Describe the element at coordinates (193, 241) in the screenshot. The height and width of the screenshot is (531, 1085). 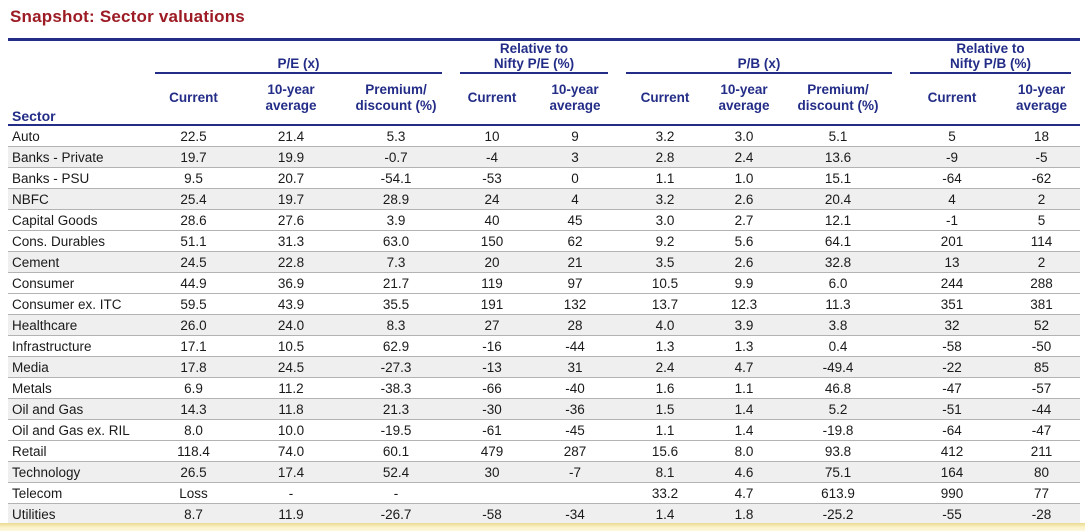
I see `value-cell: 51.1` at that location.